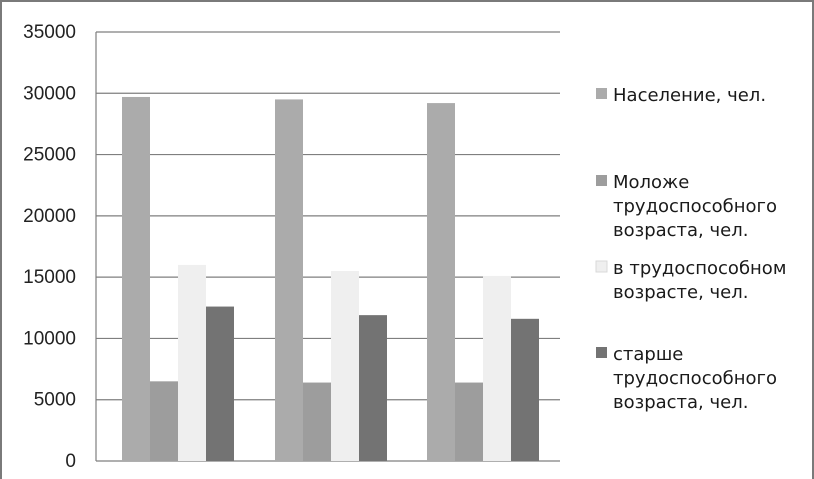 Image resolution: width=814 pixels, height=479 pixels. Describe the element at coordinates (49, 155) in the screenshot. I see `y-tick-label: 25000` at that location.